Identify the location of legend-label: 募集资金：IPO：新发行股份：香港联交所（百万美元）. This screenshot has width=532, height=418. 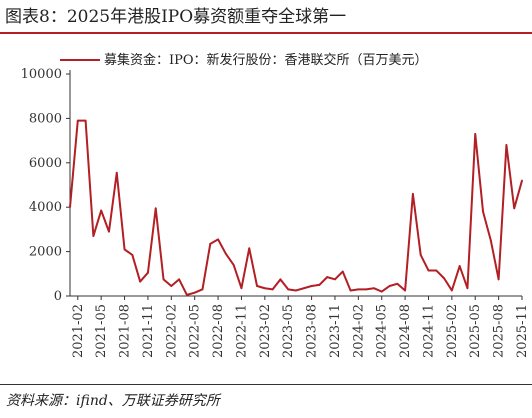
(266, 60).